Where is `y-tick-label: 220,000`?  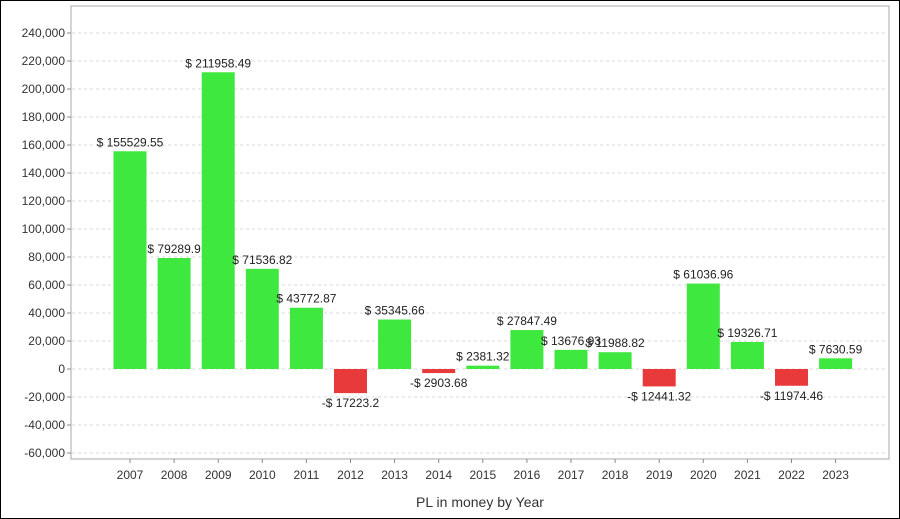 y-tick-label: 220,000 is located at coordinates (44, 61).